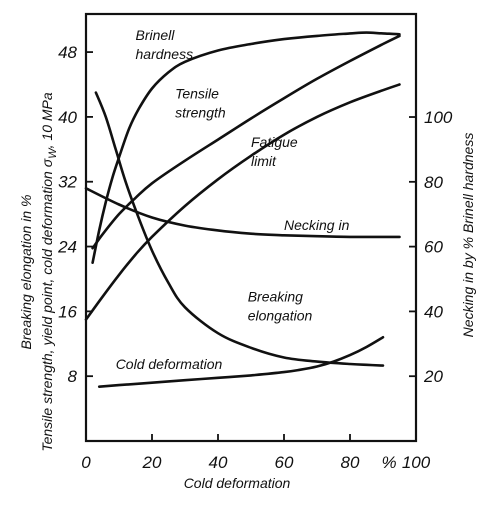 The height and width of the screenshot is (505, 500). Describe the element at coordinates (47, 120) in the screenshot. I see `y-left-axis-unit: , 10 MPa` at that location.